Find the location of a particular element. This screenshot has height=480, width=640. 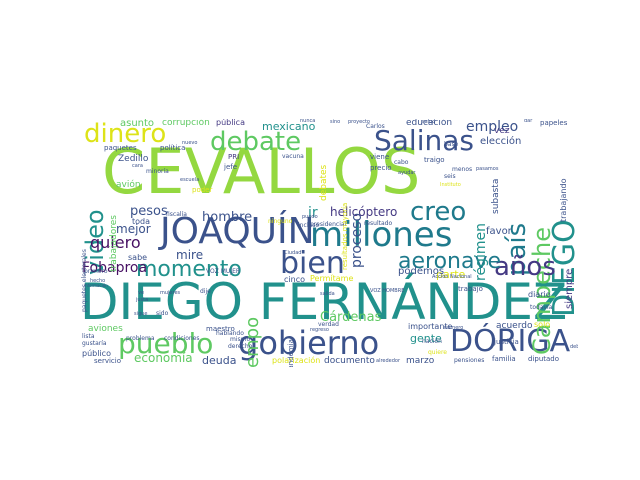

word-precio: precio is located at coordinates (381, 168).